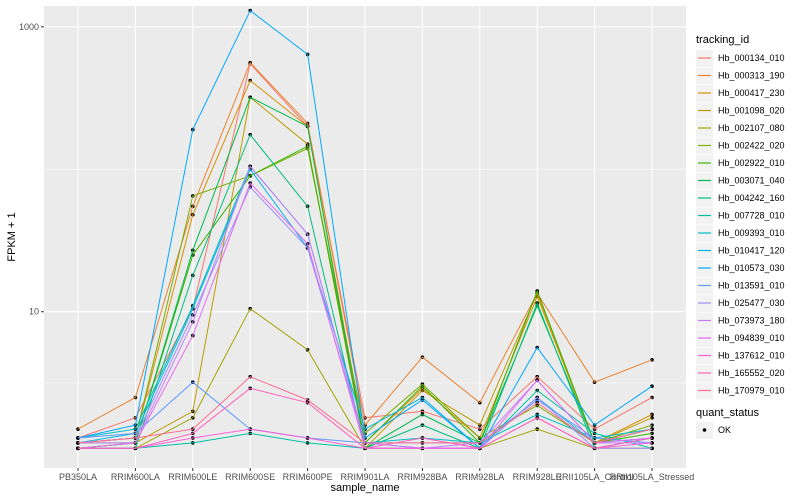  I want to click on legend-item-label: Hb_165552_020, so click(751, 373).